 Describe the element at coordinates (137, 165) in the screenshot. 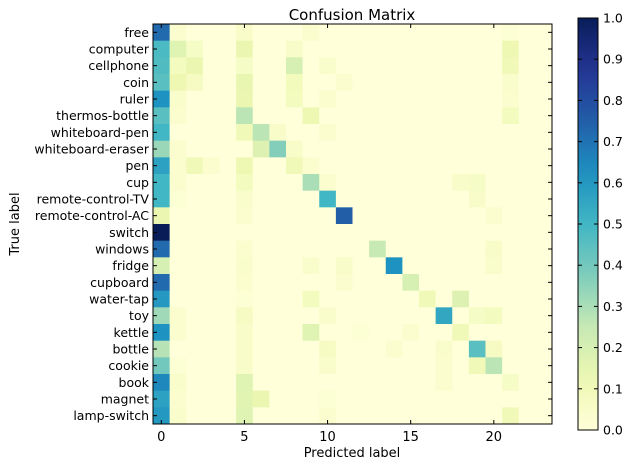

I see `y-tick-label: pen` at that location.